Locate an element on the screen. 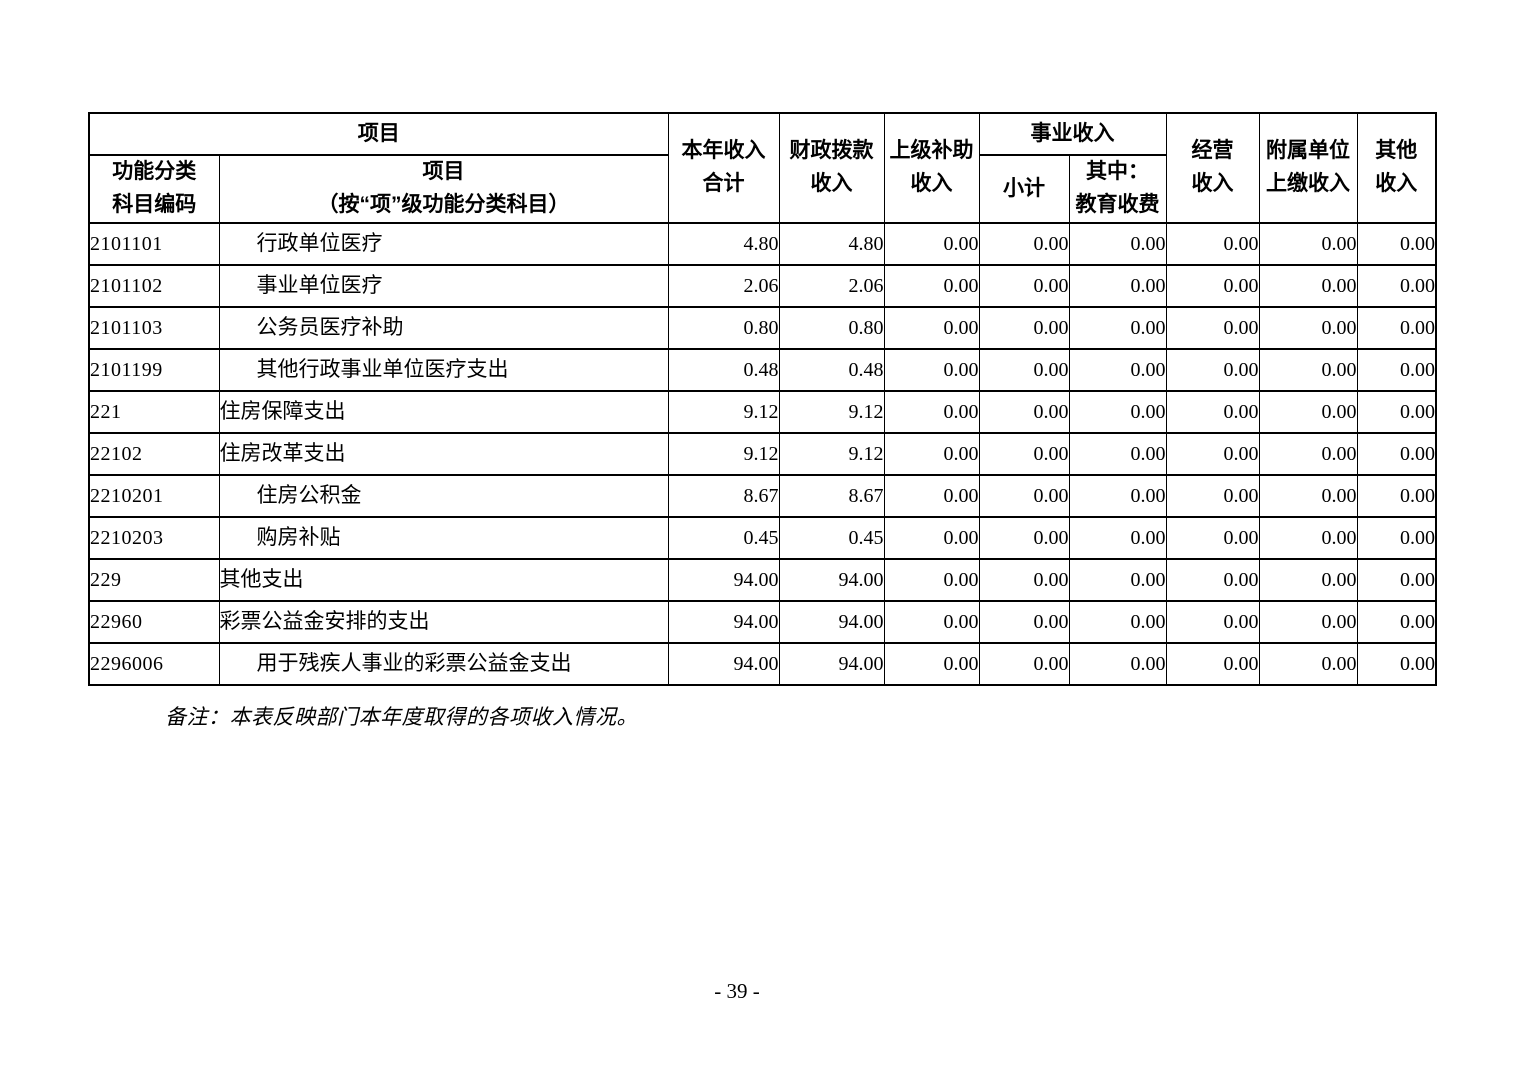 The width and height of the screenshot is (1520, 1074). header-operating-income: 经营 收入 is located at coordinates (1212, 168).